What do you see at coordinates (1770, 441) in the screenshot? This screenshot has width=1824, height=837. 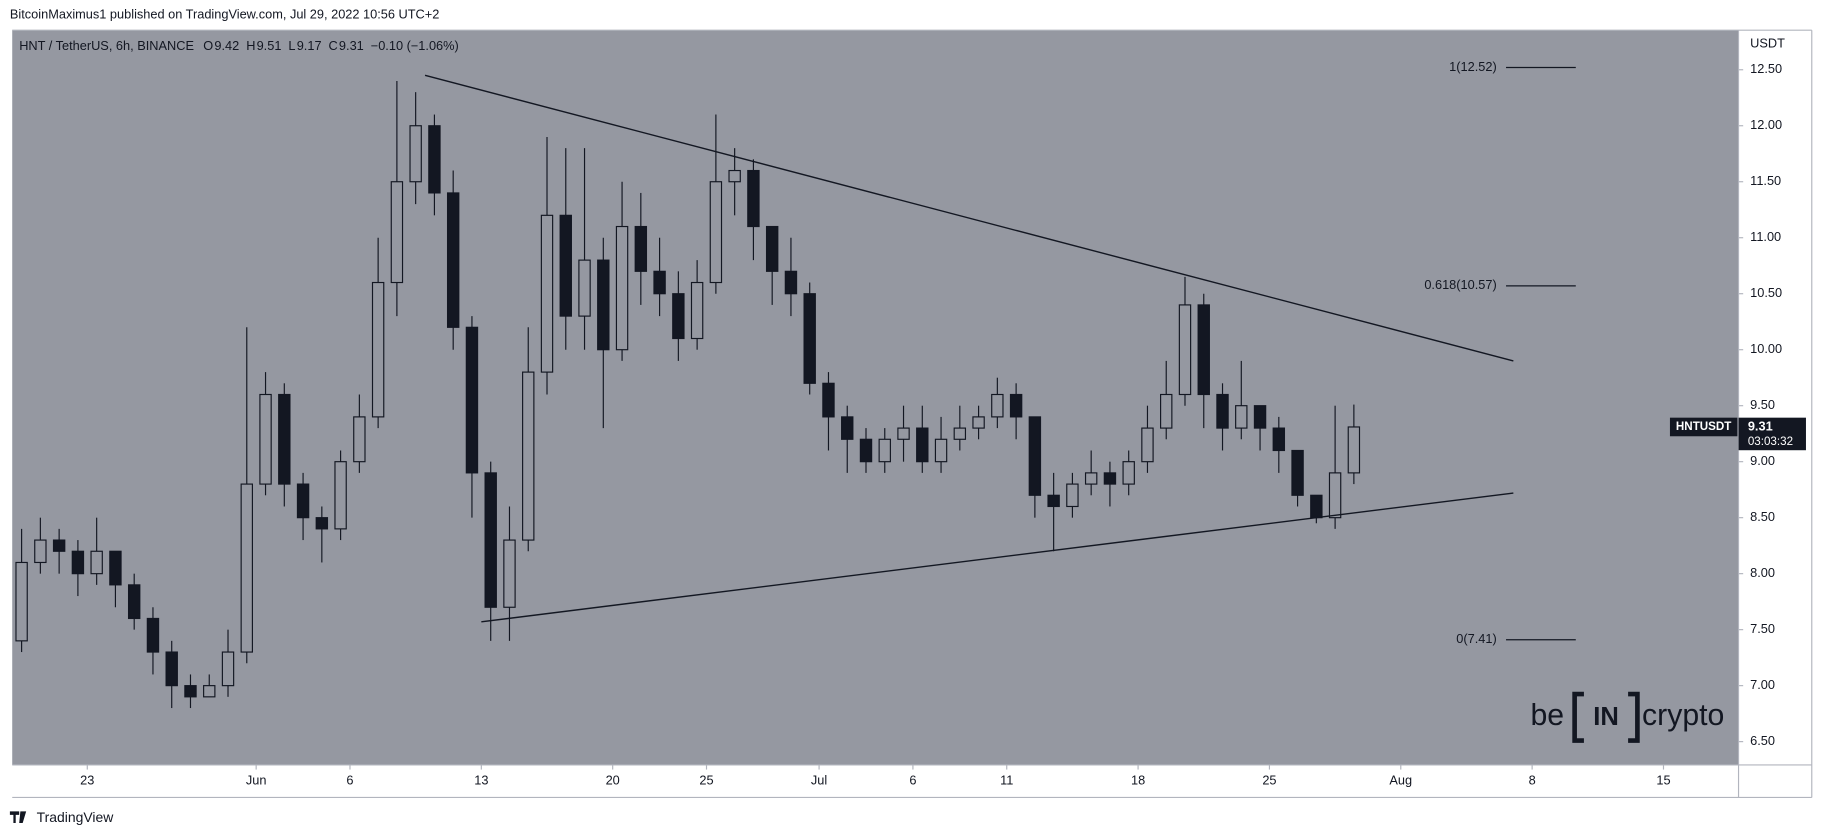 I see `price-tag-countdown: 03:03:32` at bounding box center [1770, 441].